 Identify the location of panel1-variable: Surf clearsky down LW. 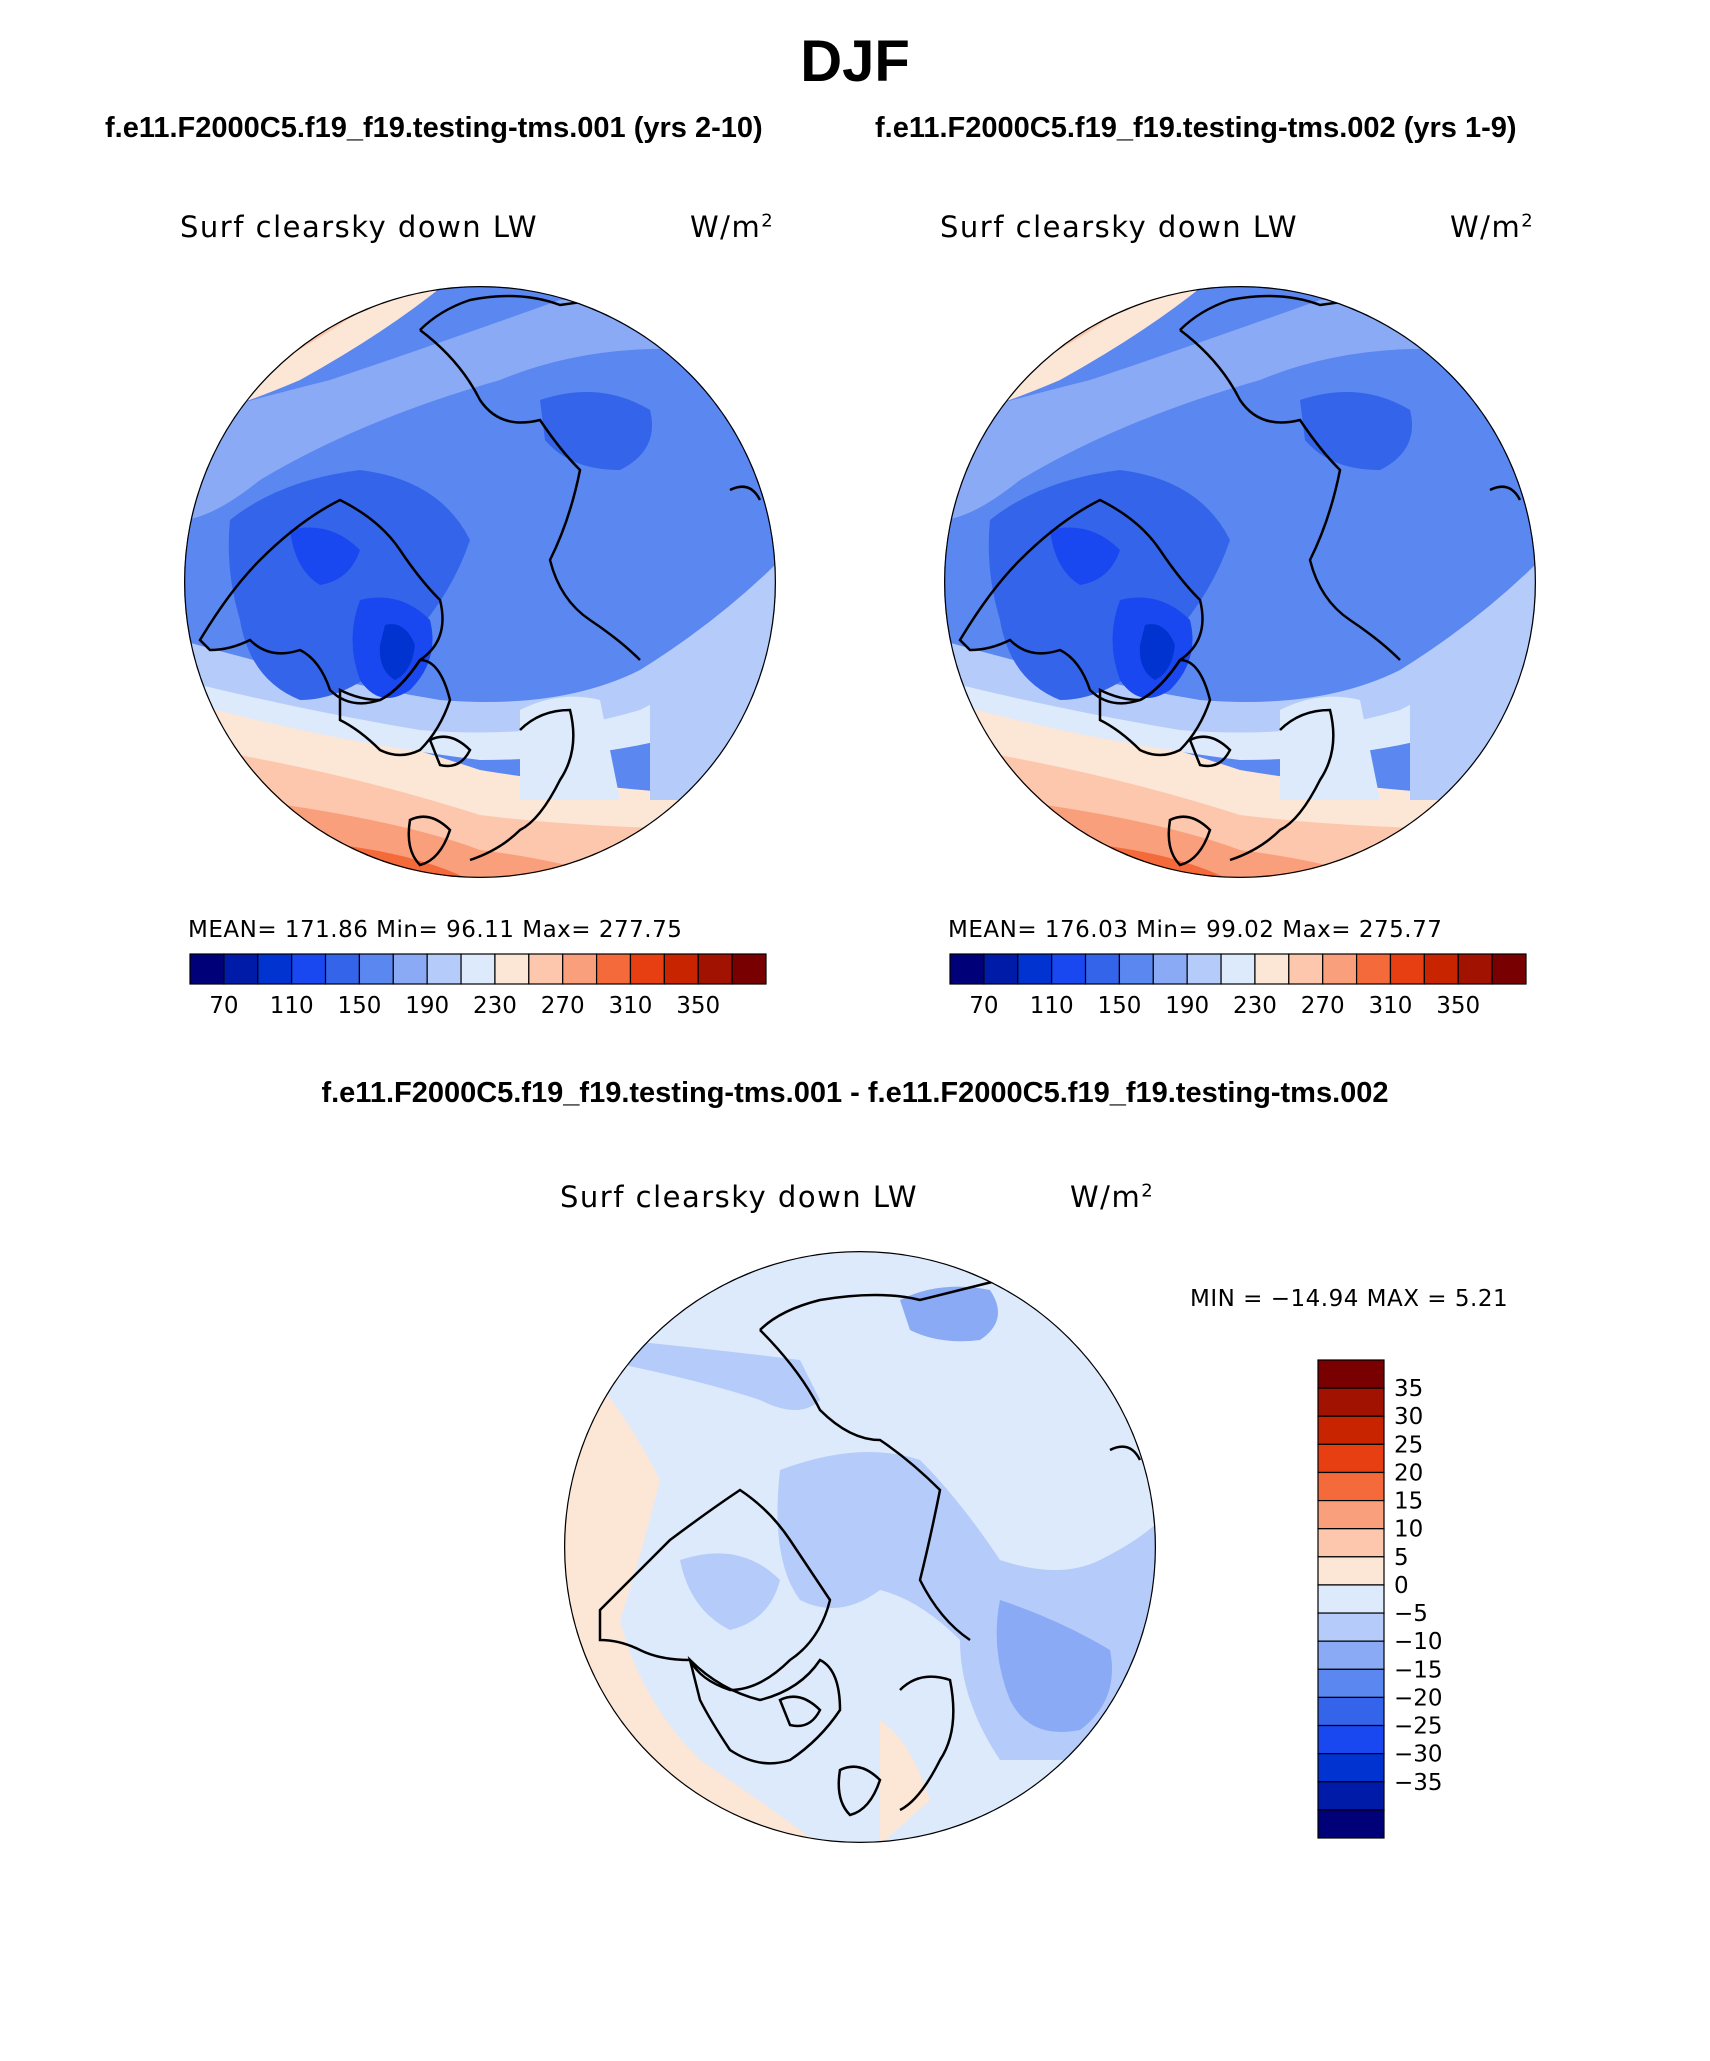
(359, 227).